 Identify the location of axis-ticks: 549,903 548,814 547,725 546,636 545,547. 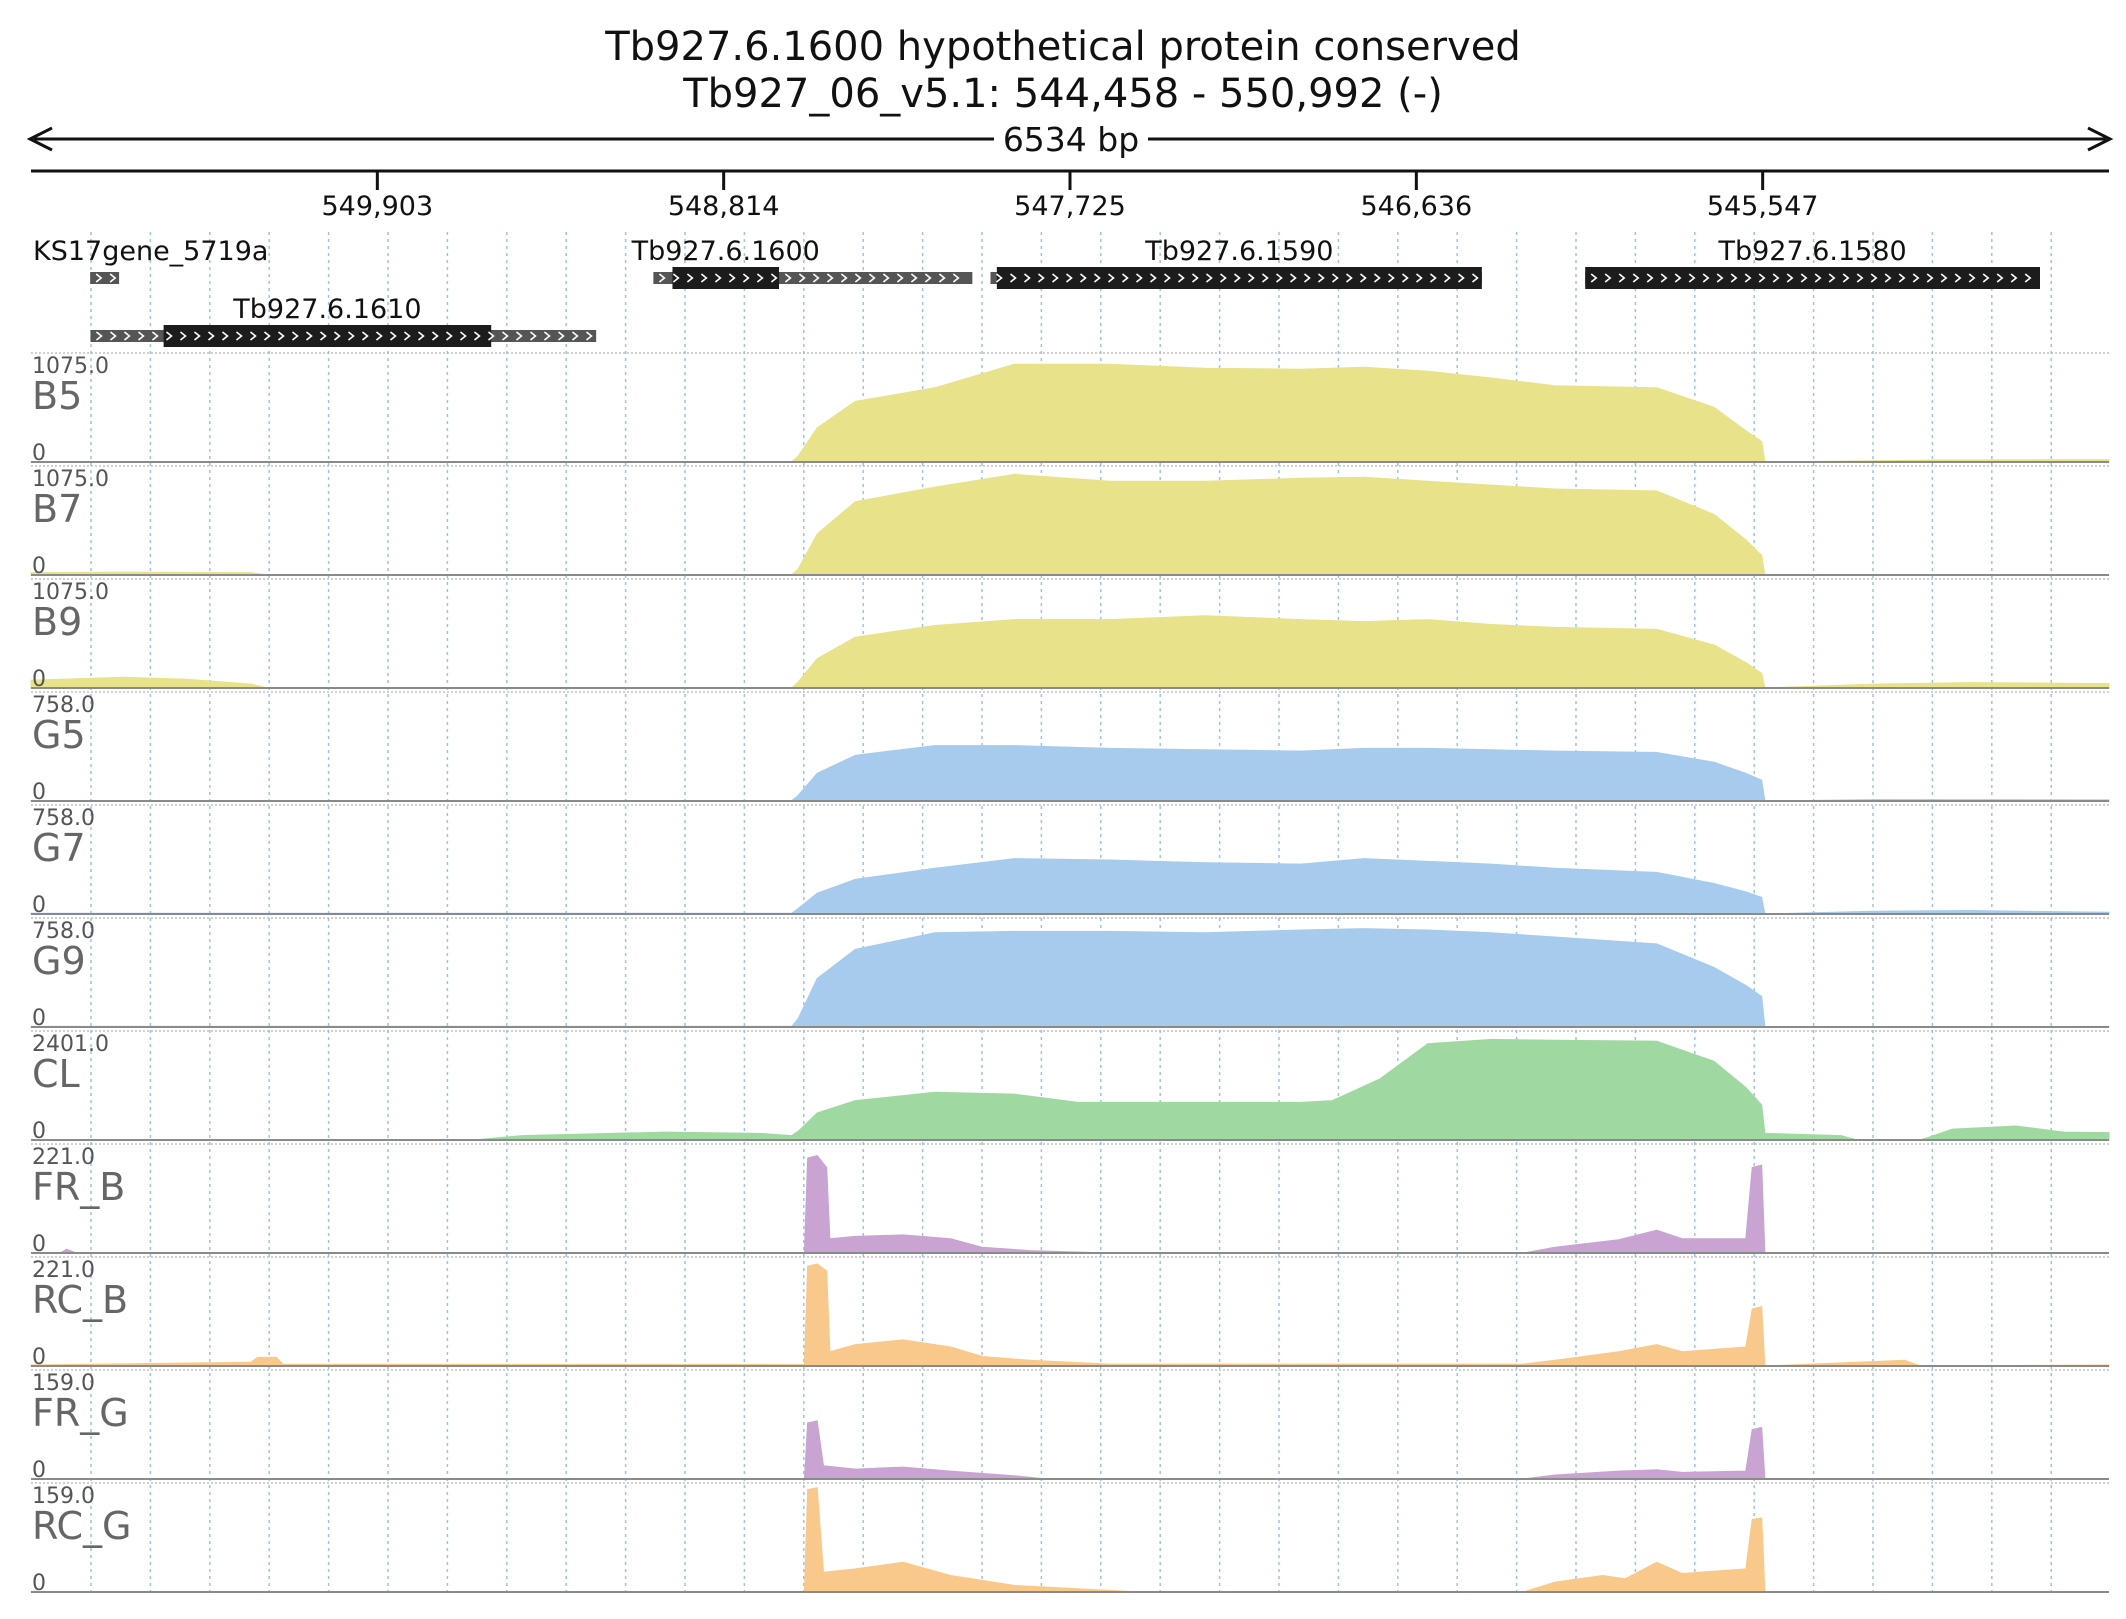
(1070, 196).